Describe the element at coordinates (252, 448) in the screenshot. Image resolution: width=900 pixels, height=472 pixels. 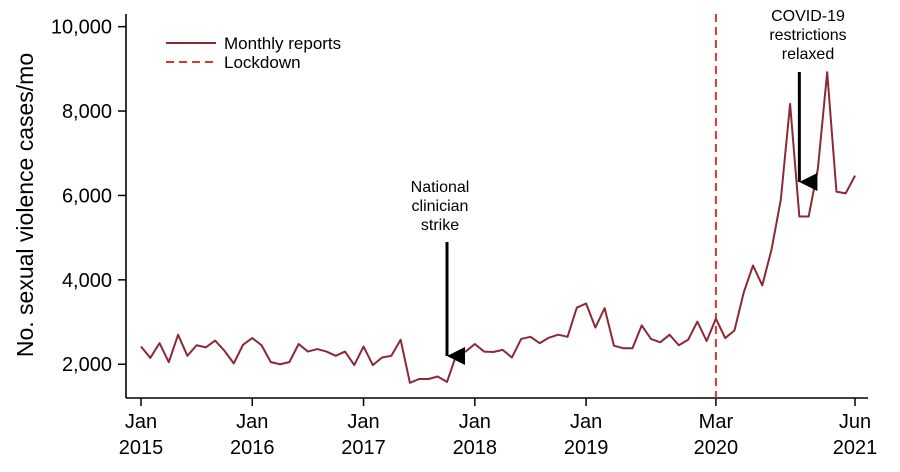
I see `x-tick-label-year: 2016` at that location.